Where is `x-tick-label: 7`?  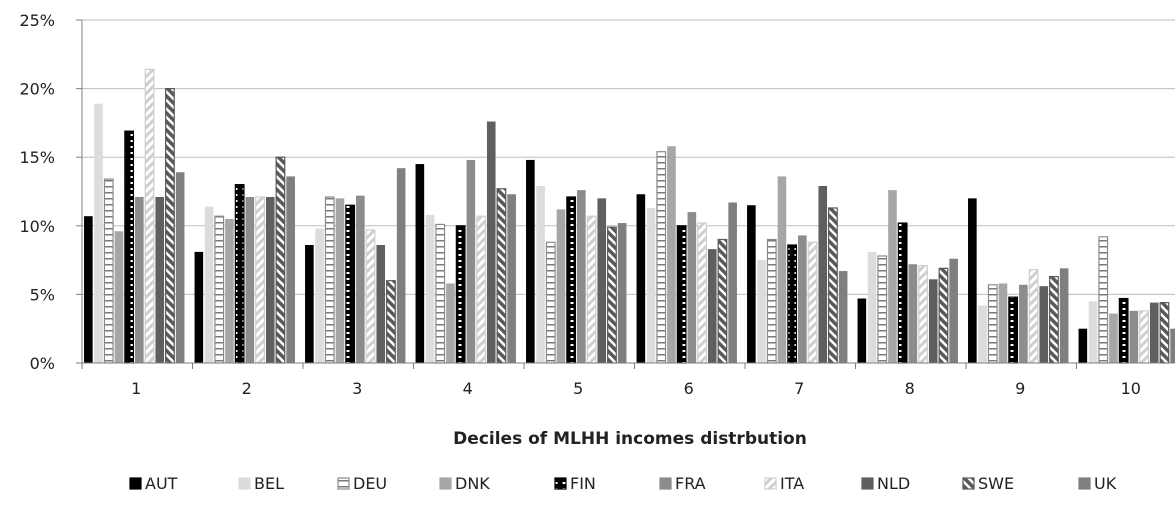
x-tick-label: 7 is located at coordinates (799, 388).